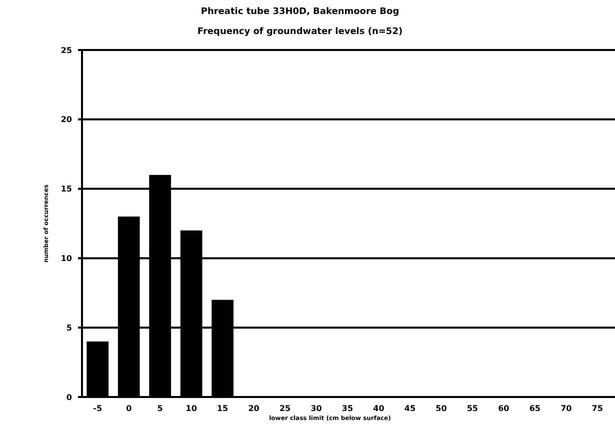  Describe the element at coordinates (348, 408) in the screenshot. I see `x-tick-label: 35` at that location.